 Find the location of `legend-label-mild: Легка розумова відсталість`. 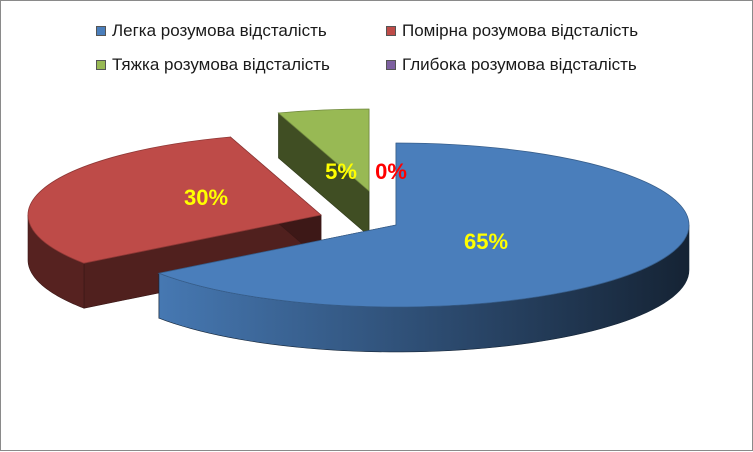

legend-label-mild: Легка розумова відсталість is located at coordinates (219, 30).